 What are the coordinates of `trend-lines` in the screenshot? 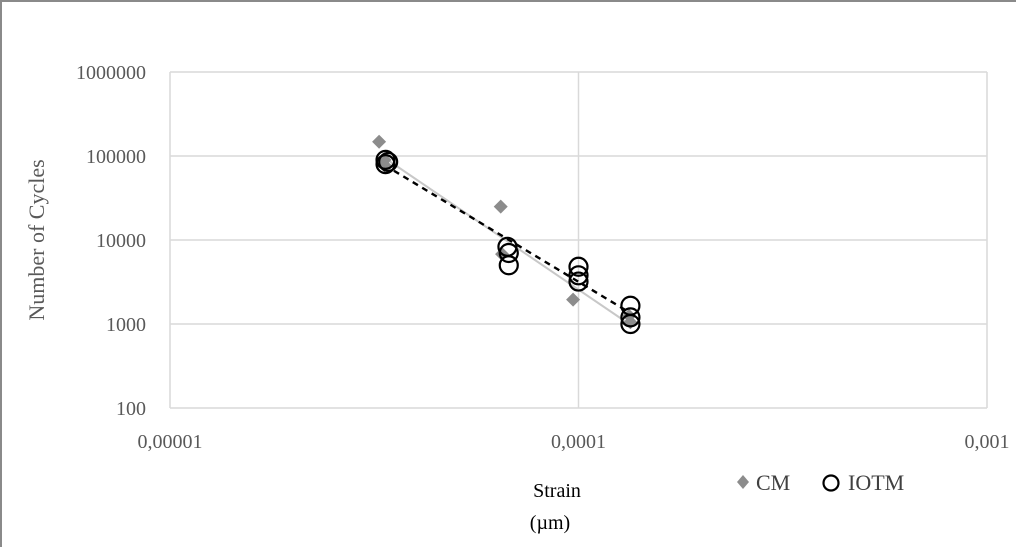 It's located at (506, 240).